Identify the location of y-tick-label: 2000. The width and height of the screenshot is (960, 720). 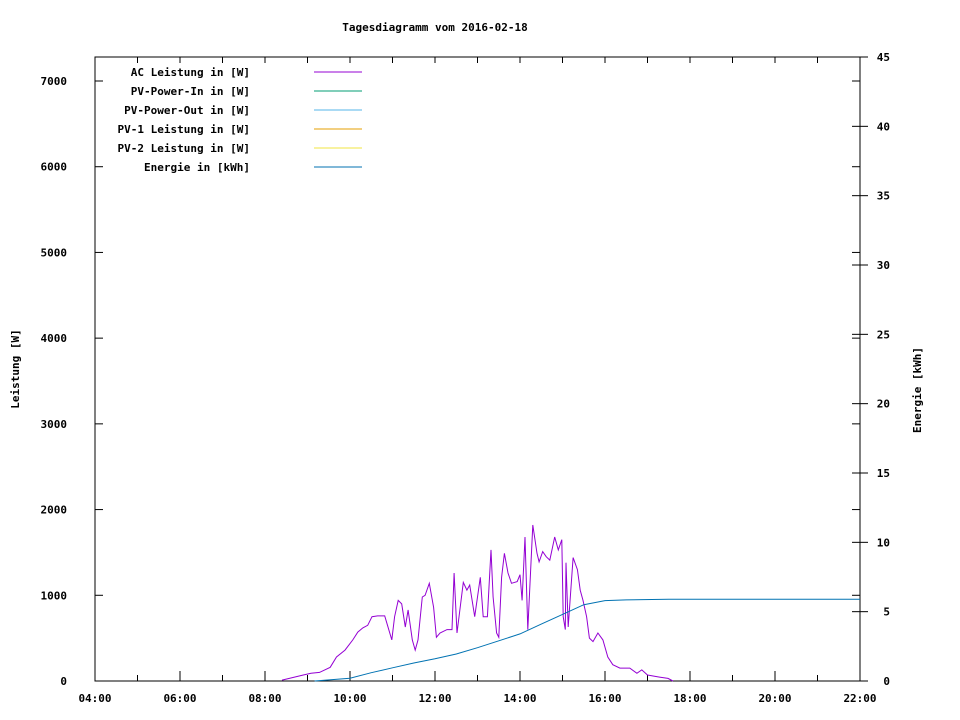
(54, 510).